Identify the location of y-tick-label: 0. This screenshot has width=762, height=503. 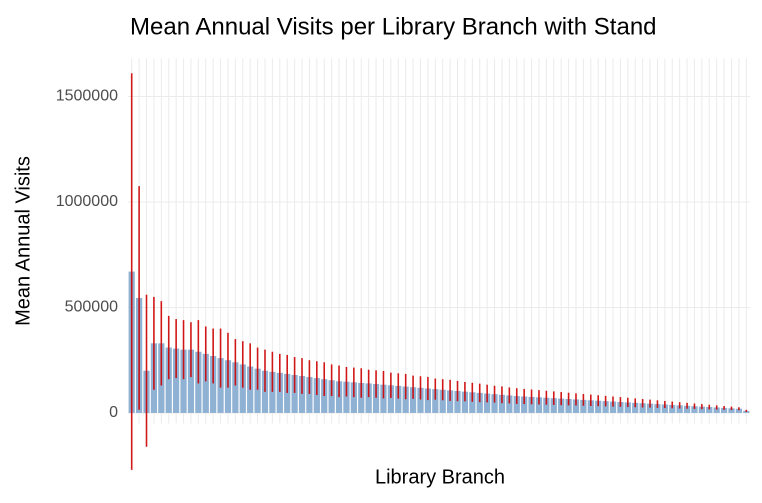
(113, 412).